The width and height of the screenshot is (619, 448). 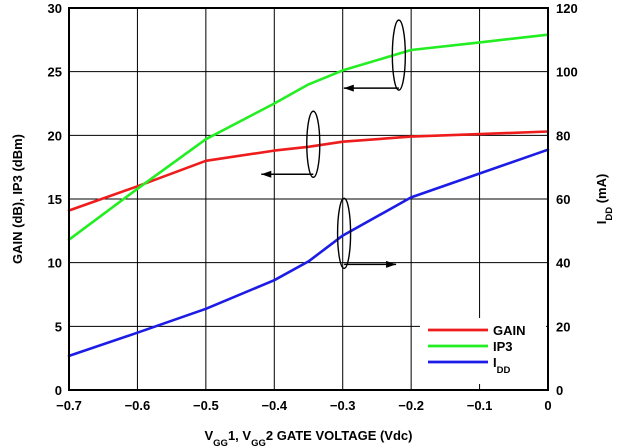 I want to click on y-right-axis-title: IDD (mA), so click(x=604, y=199).